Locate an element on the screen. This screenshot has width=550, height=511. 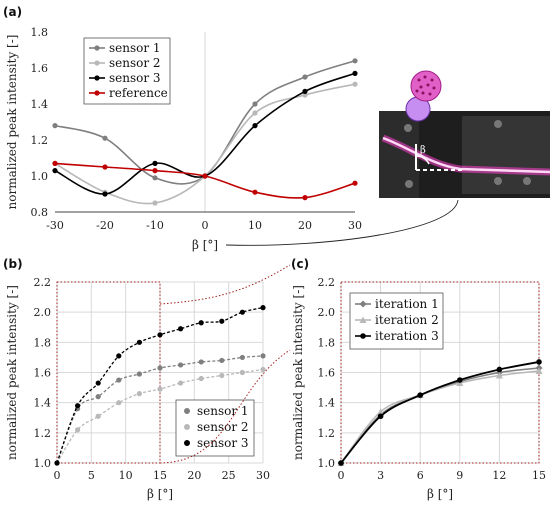
x-tick-label: -10 is located at coordinates (155, 225).